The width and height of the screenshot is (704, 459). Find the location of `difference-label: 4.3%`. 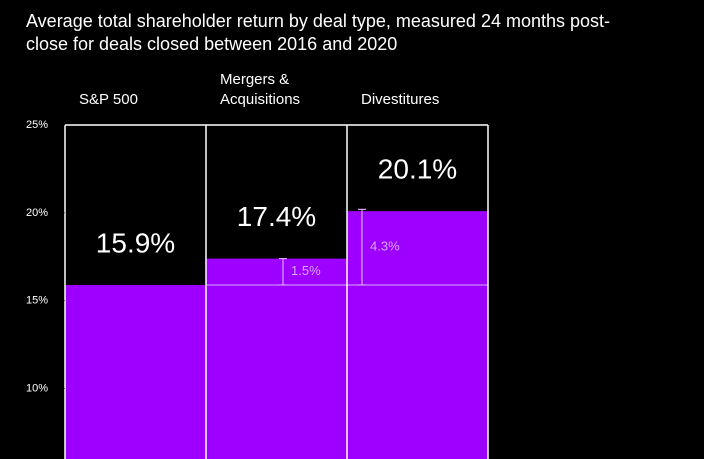

difference-label: 4.3% is located at coordinates (385, 246).